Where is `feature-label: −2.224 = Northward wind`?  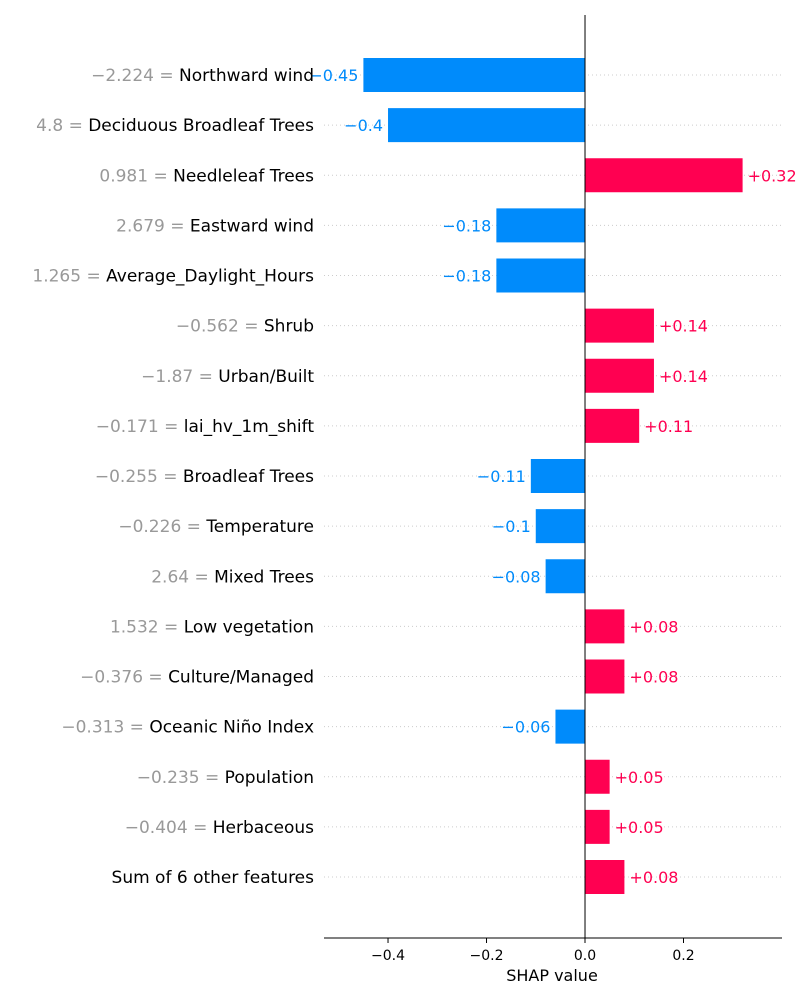 feature-label: −2.224 = Northward wind is located at coordinates (202, 76).